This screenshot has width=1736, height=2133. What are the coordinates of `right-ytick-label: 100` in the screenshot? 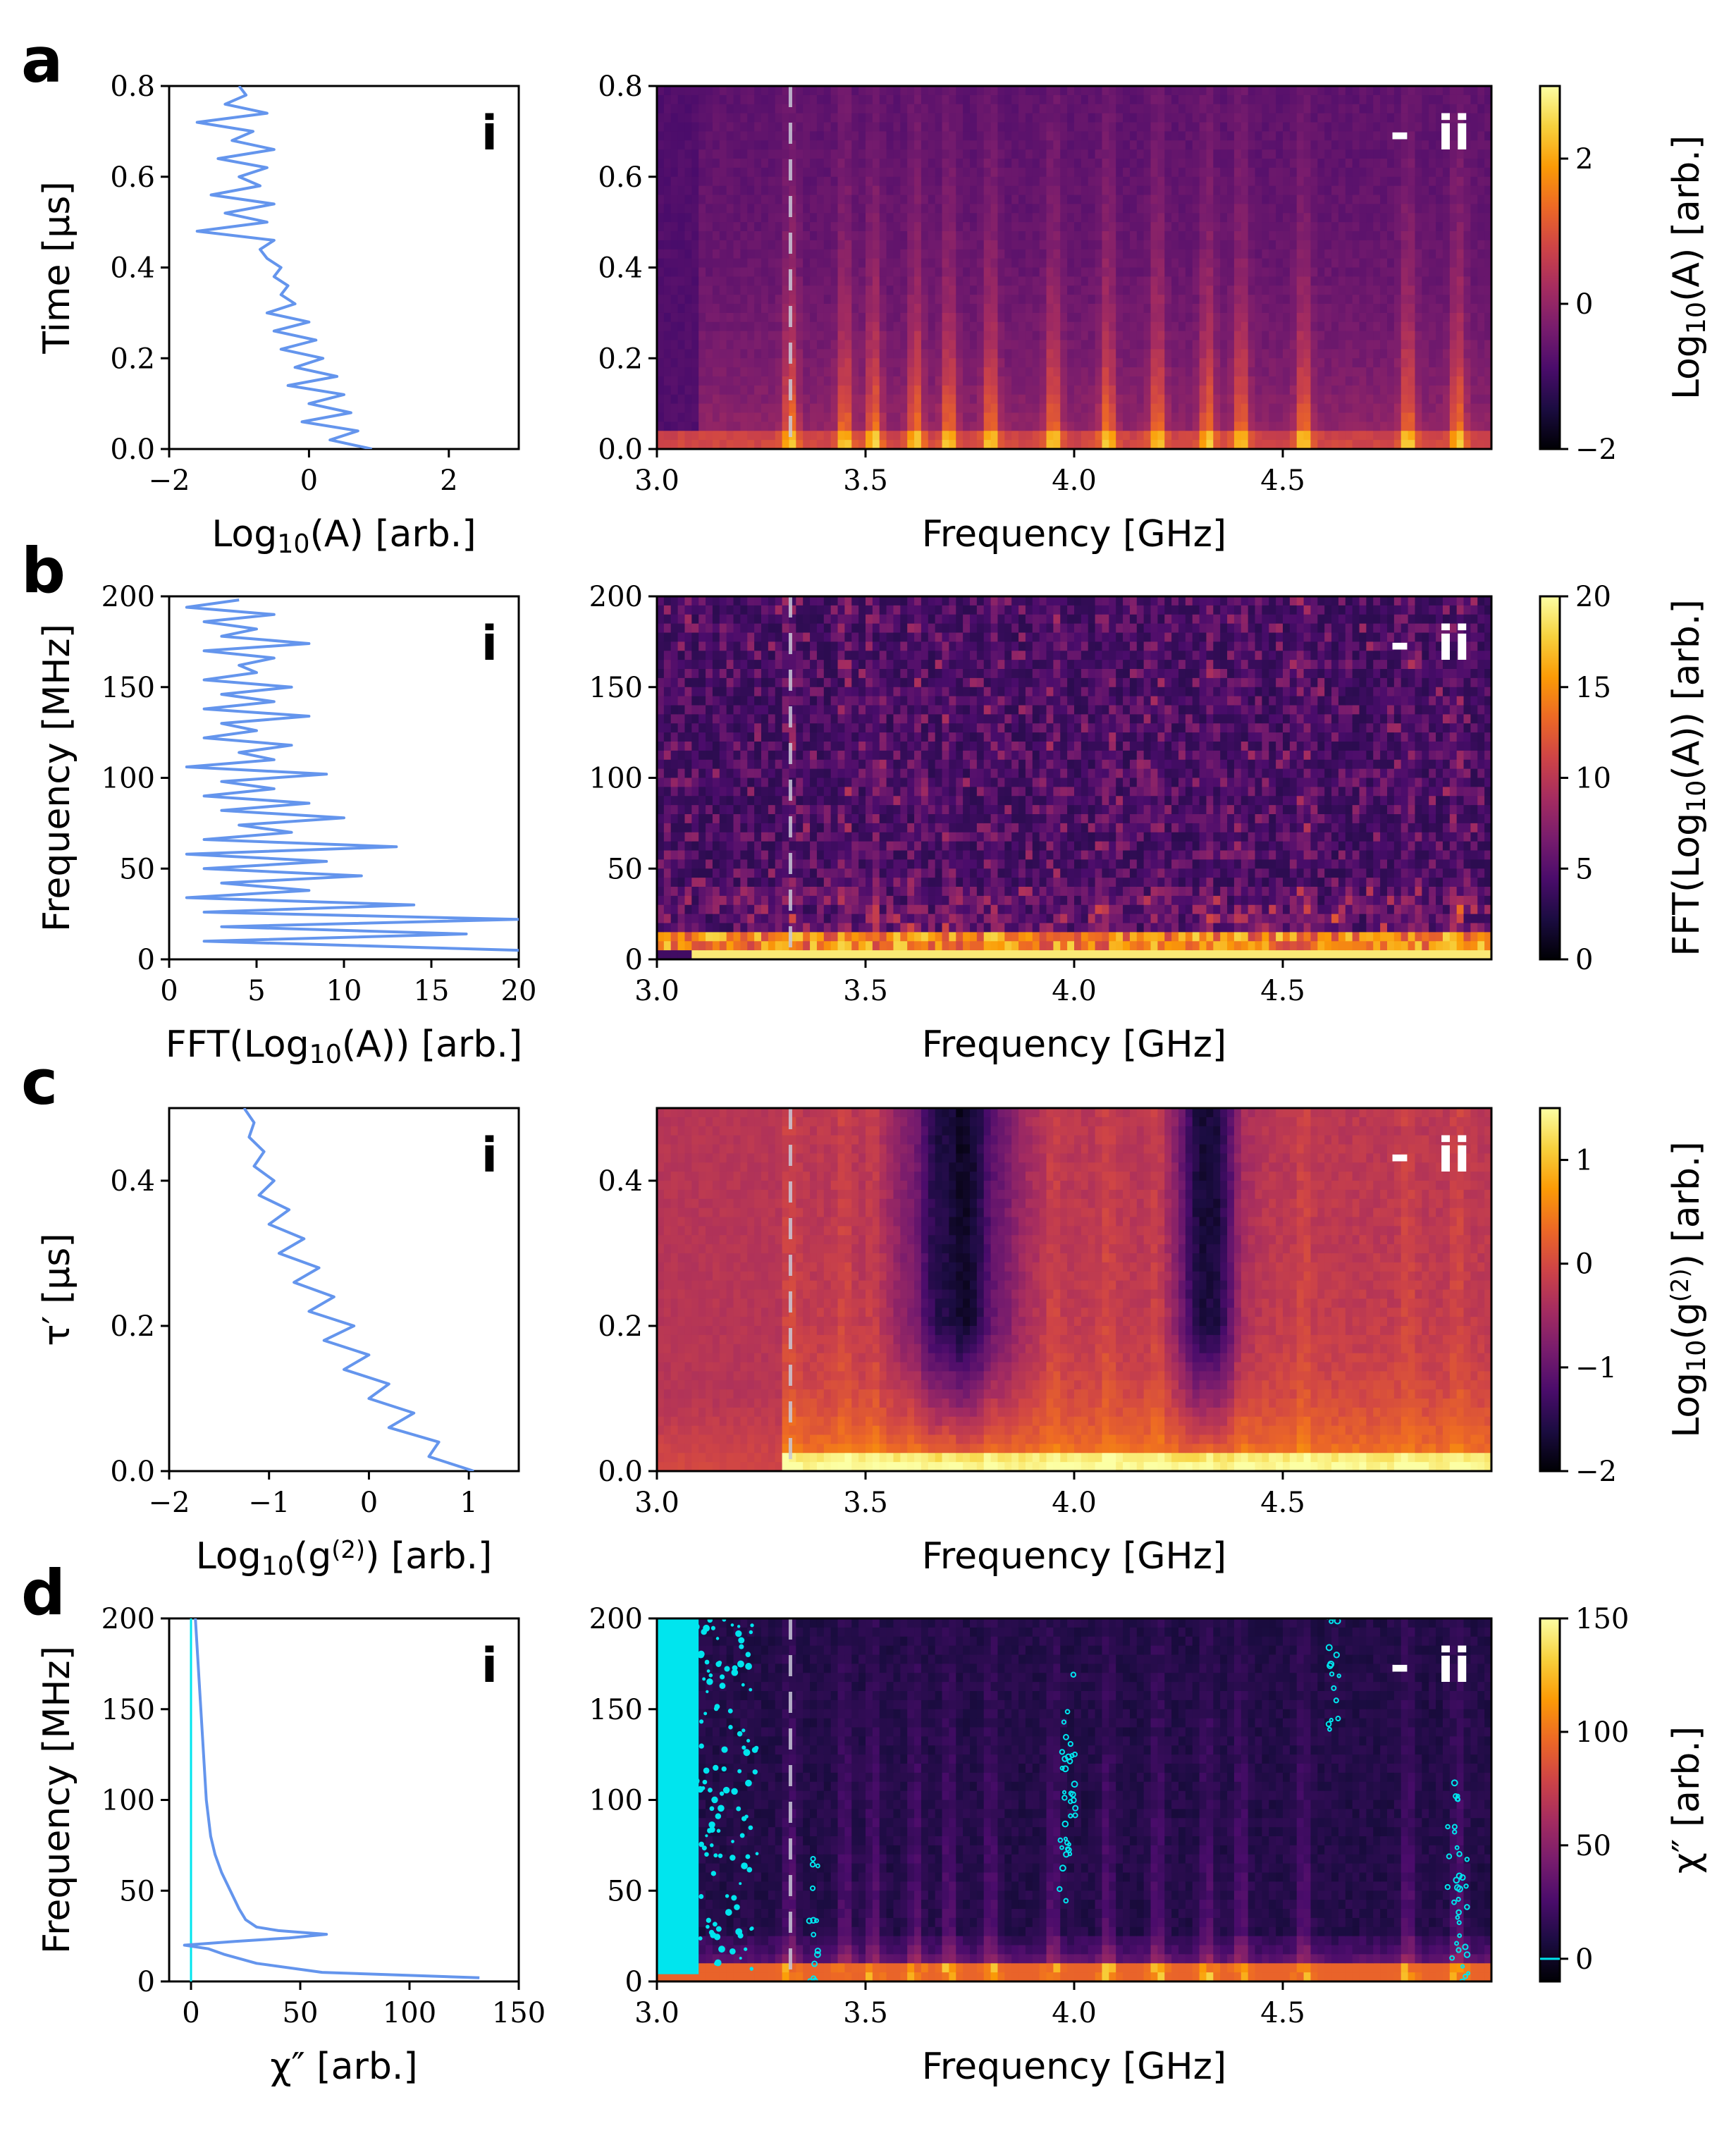 It's located at (616, 1801).